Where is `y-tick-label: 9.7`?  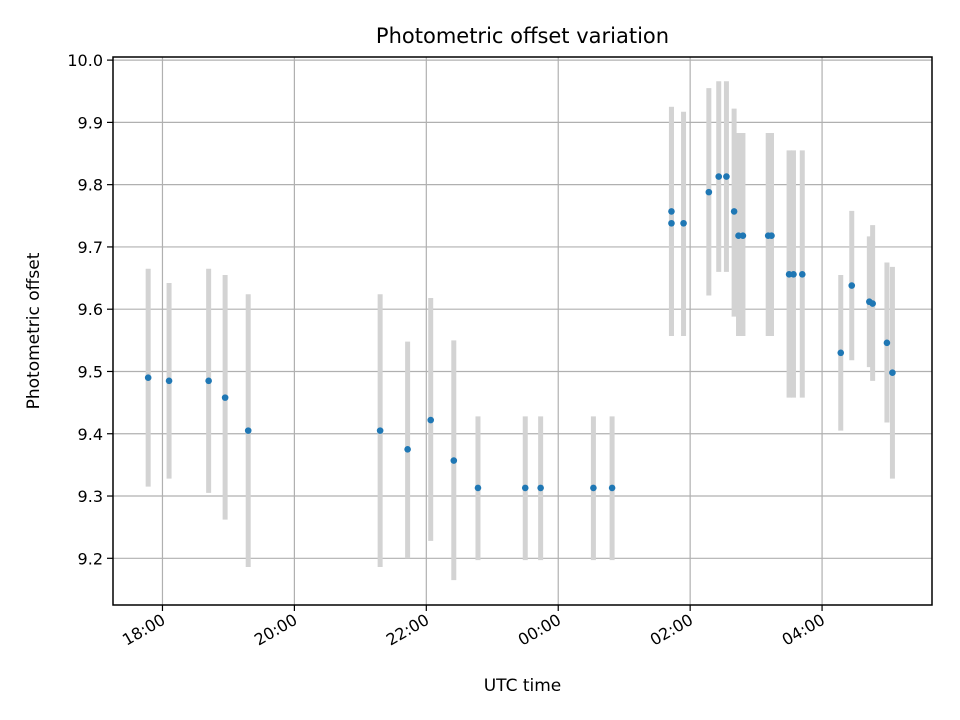 y-tick-label: 9.7 is located at coordinates (90, 247).